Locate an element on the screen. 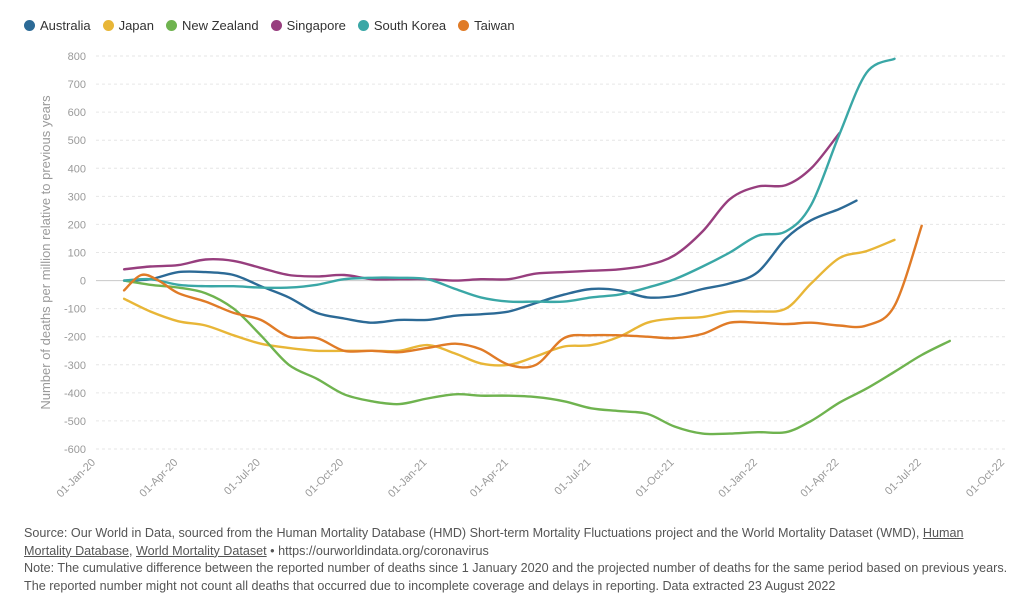 The width and height of the screenshot is (1024, 611). legend-item-japan: Japan is located at coordinates (128, 25).